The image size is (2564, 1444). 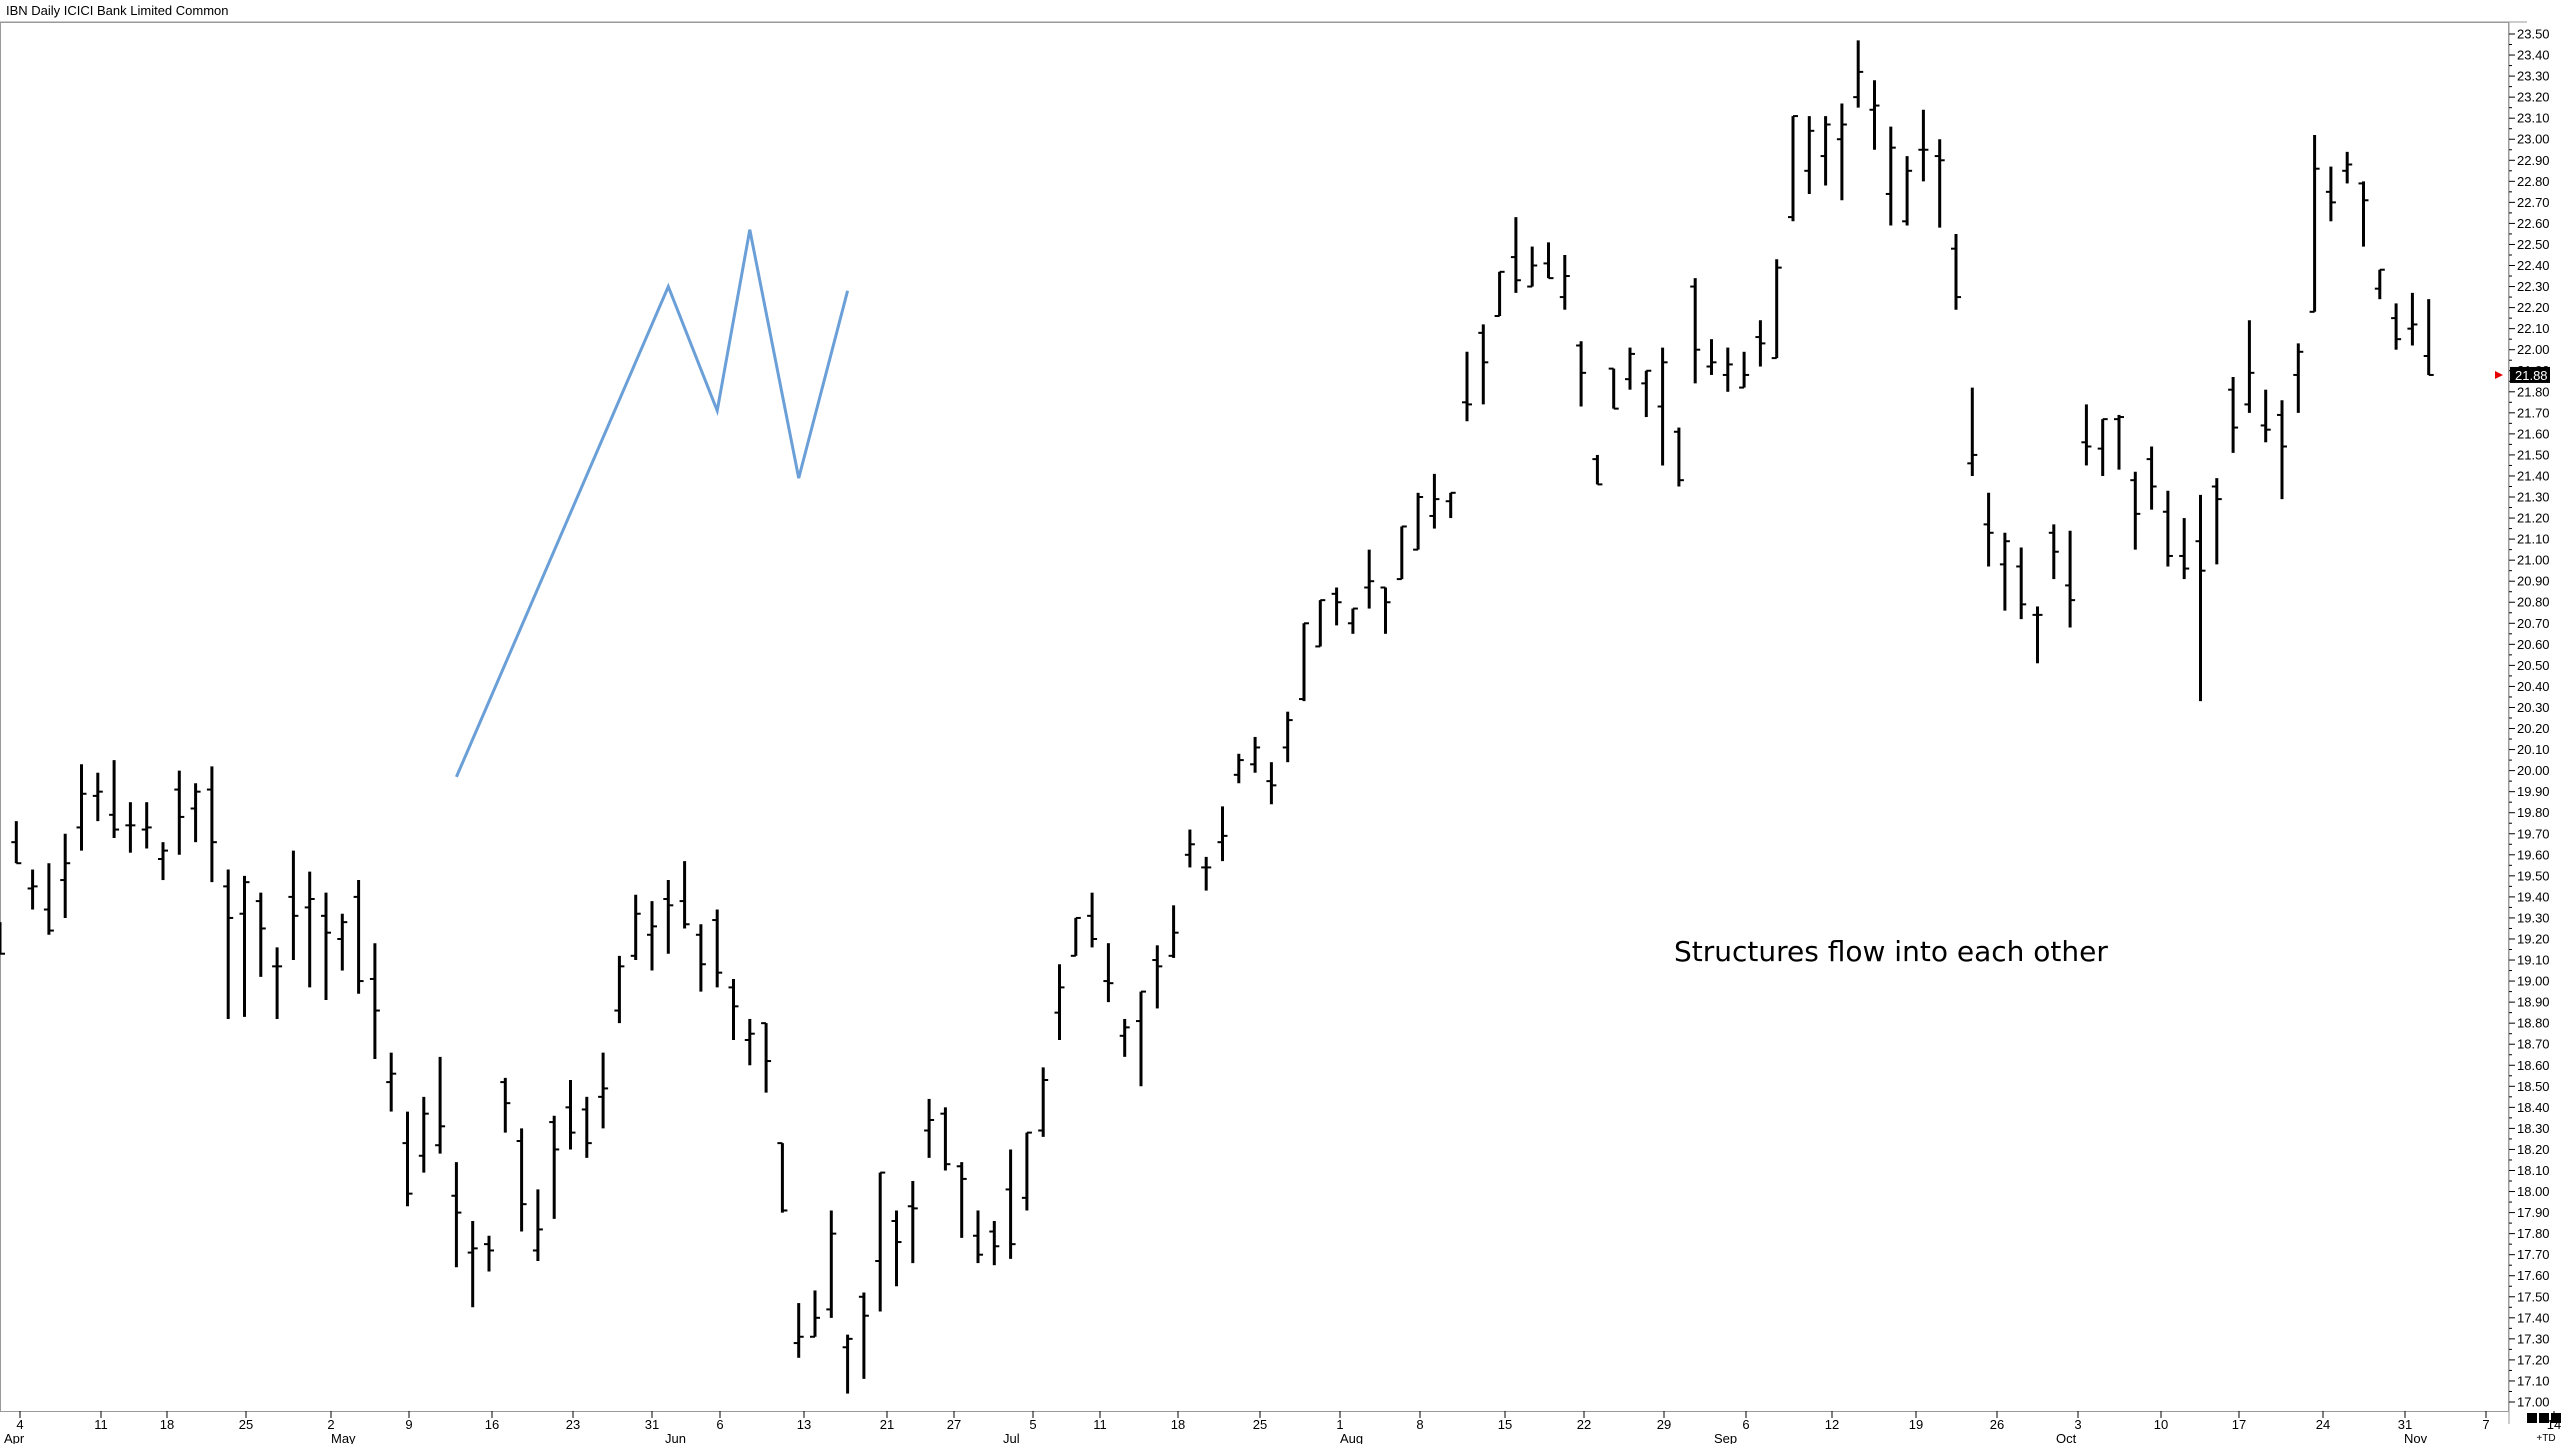 What do you see at coordinates (2533, 265) in the screenshot?
I see `y-tick-label: 22.40` at bounding box center [2533, 265].